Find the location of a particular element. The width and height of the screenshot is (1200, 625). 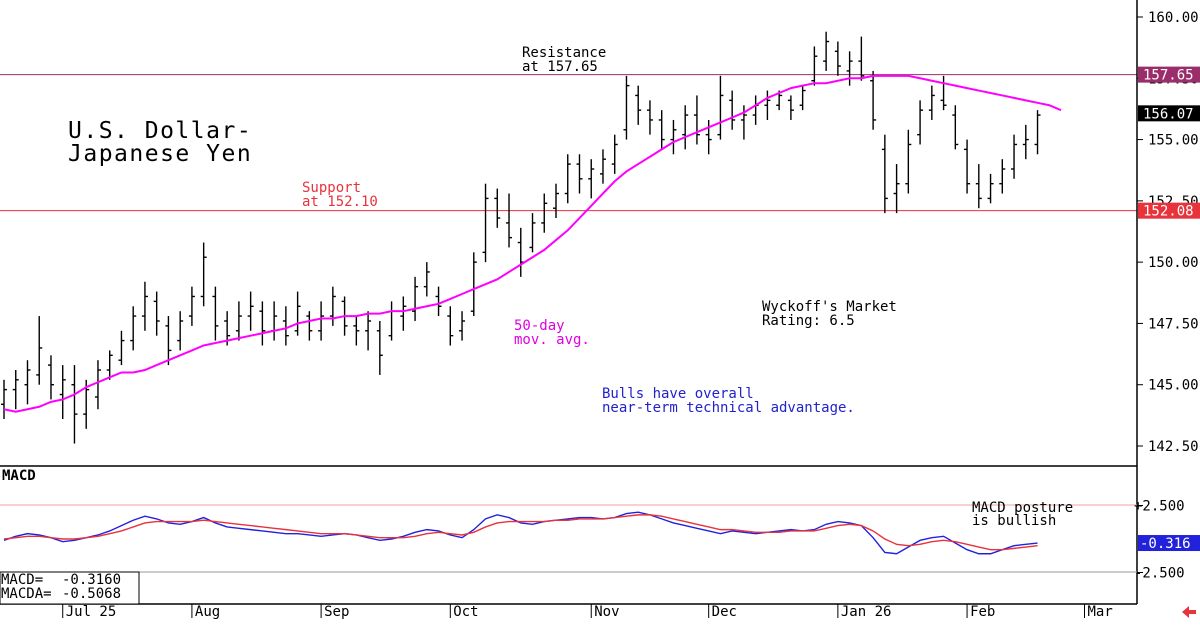

price-tick-label: 147.50 is located at coordinates (1173, 324).